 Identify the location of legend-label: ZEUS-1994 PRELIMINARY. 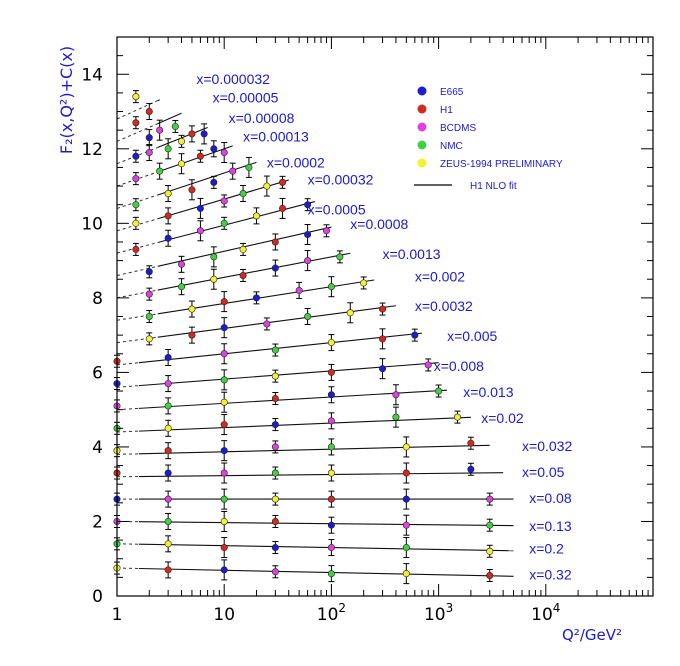
(501, 164).